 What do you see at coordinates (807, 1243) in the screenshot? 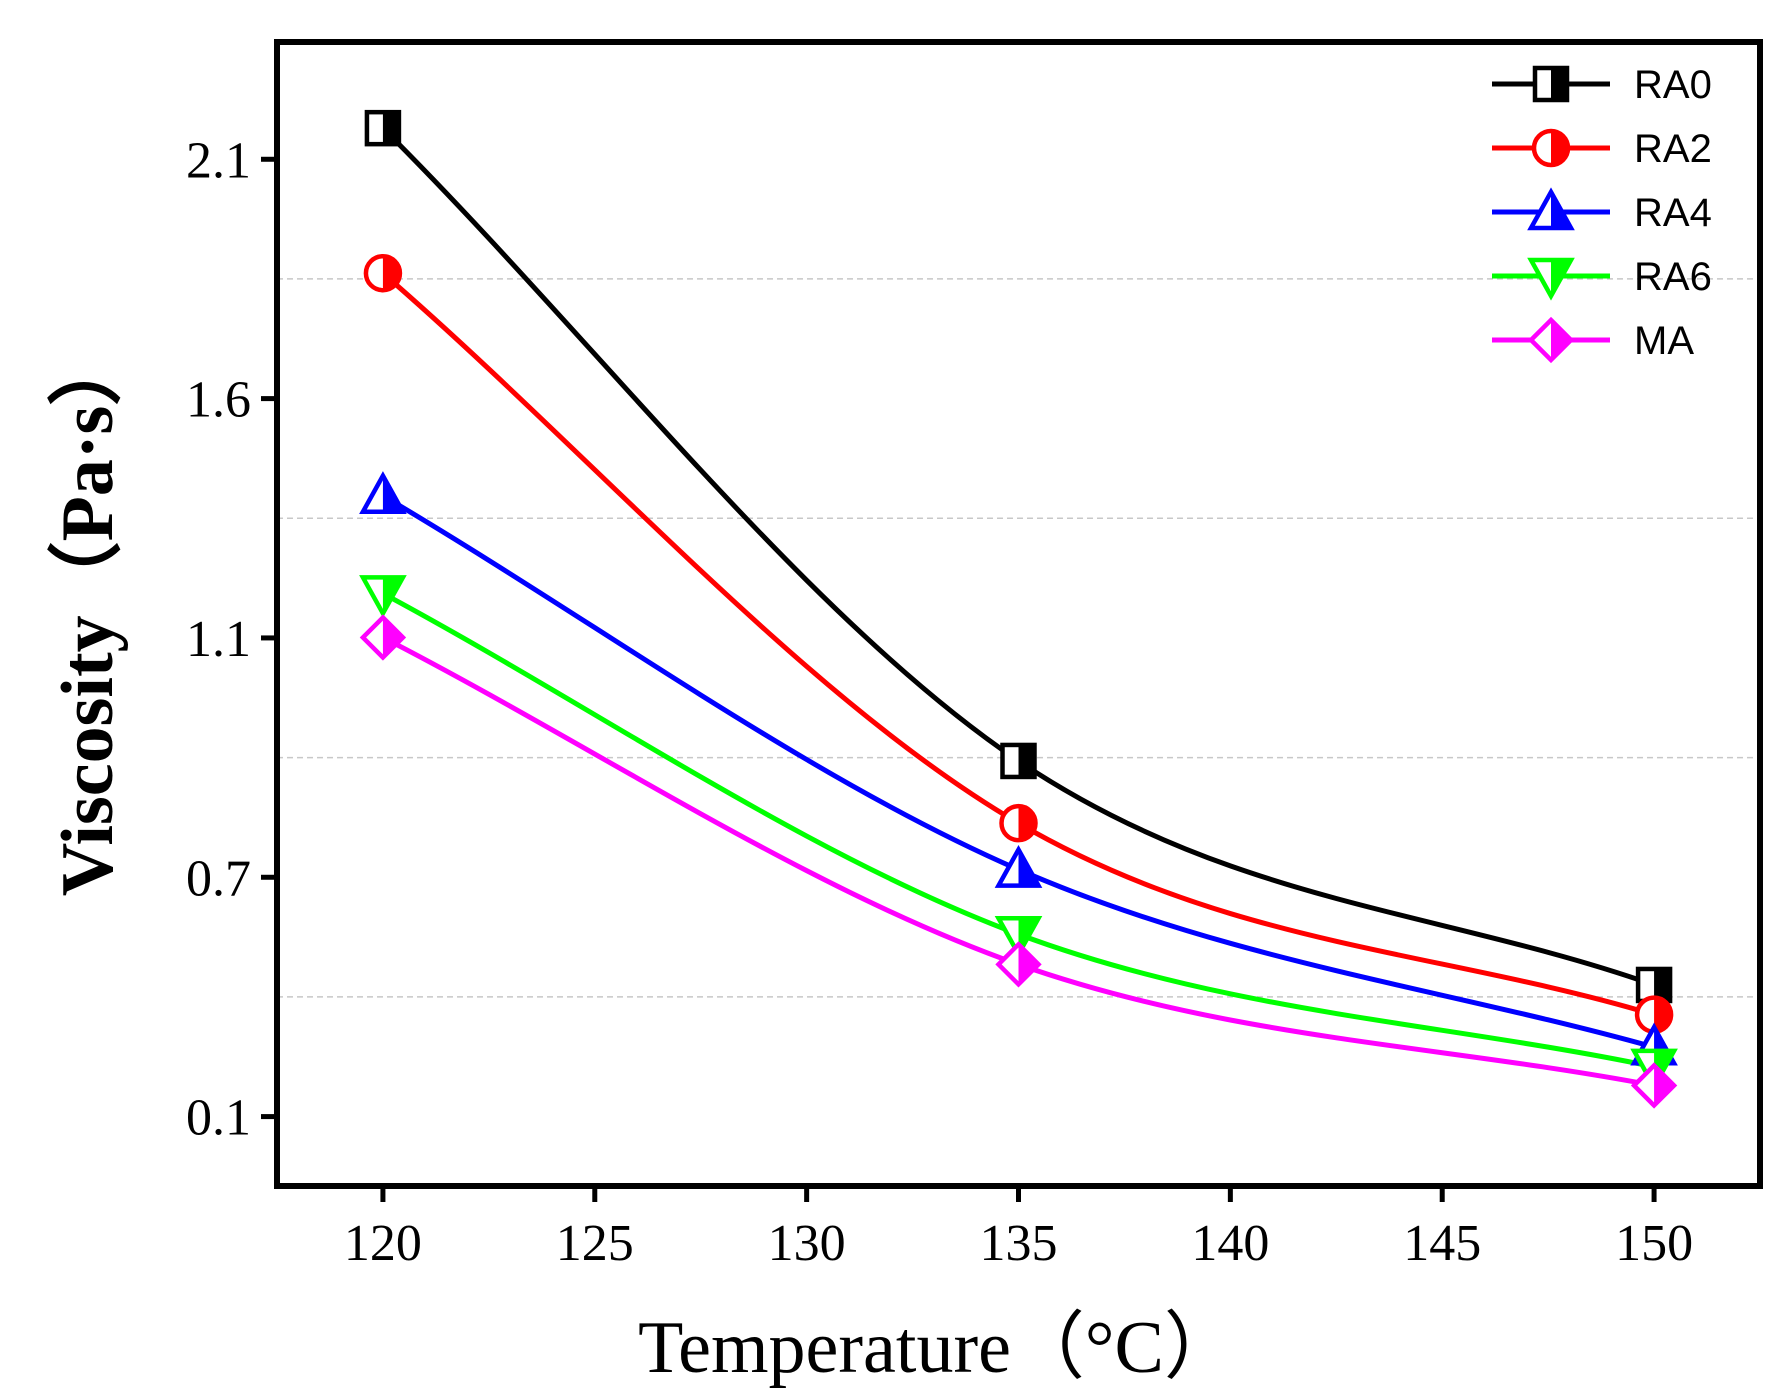
I see `x-tick-label: 130` at bounding box center [807, 1243].